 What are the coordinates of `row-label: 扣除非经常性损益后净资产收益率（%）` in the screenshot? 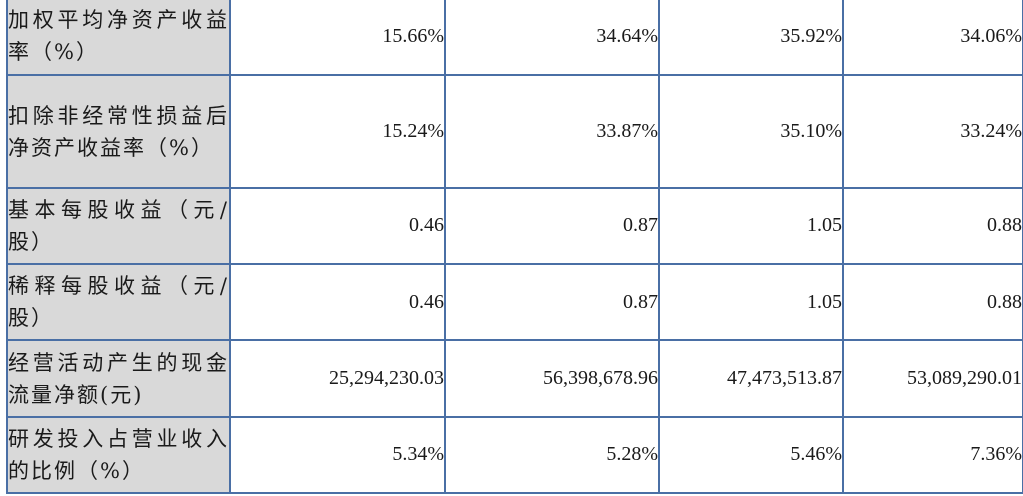 It's located at (118, 131).